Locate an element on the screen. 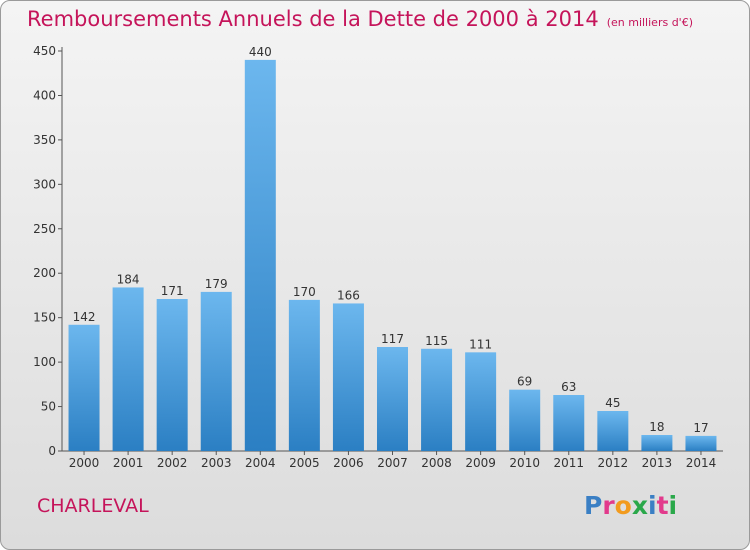  bar-value-label: 166 is located at coordinates (348, 295).